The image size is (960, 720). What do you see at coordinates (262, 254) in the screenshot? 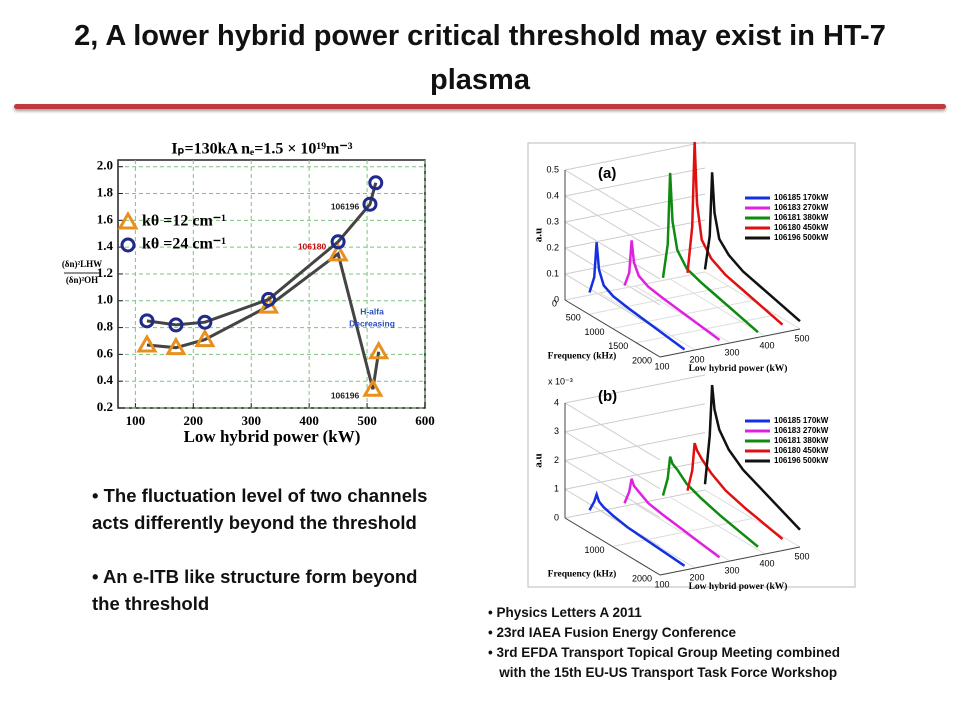
I see `connecting-line` at bounding box center [262, 254].